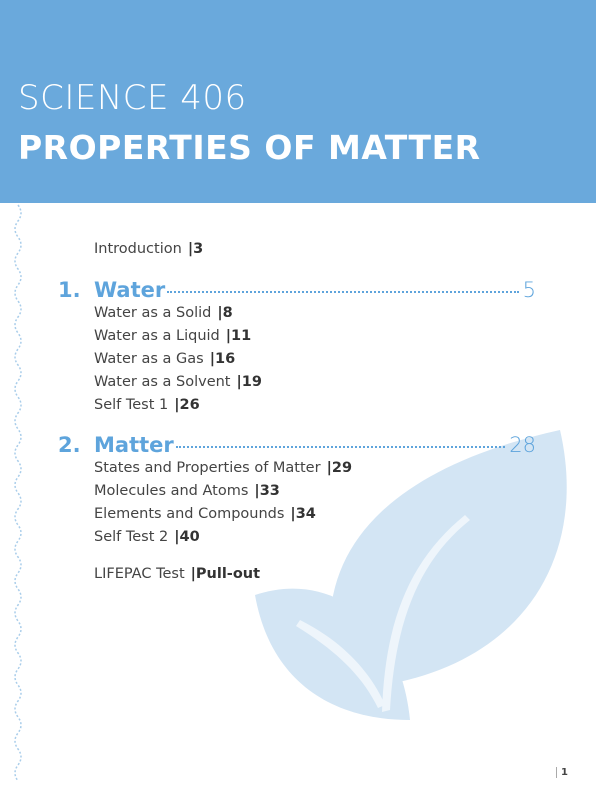  Describe the element at coordinates (69, 290) in the screenshot. I see `section-number: 1.` at that location.